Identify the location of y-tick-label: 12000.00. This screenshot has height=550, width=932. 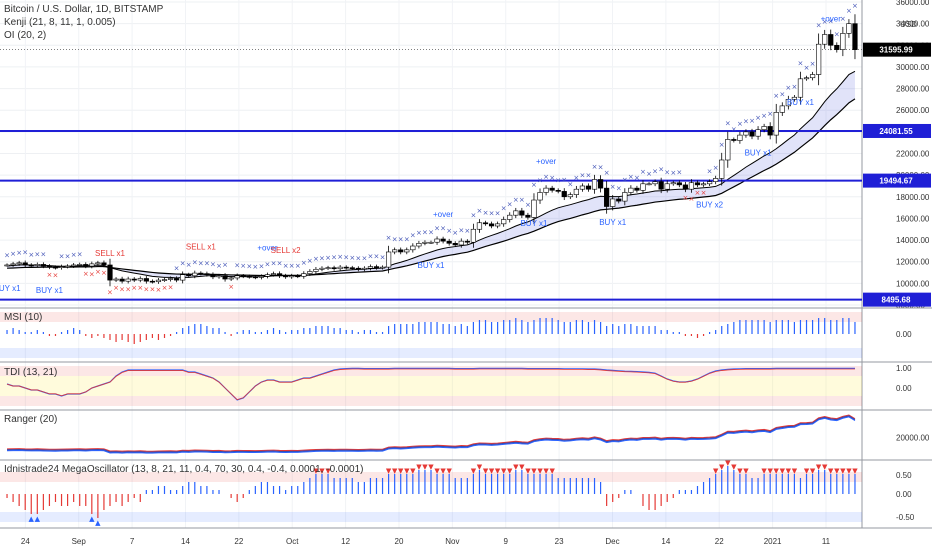
(913, 262).